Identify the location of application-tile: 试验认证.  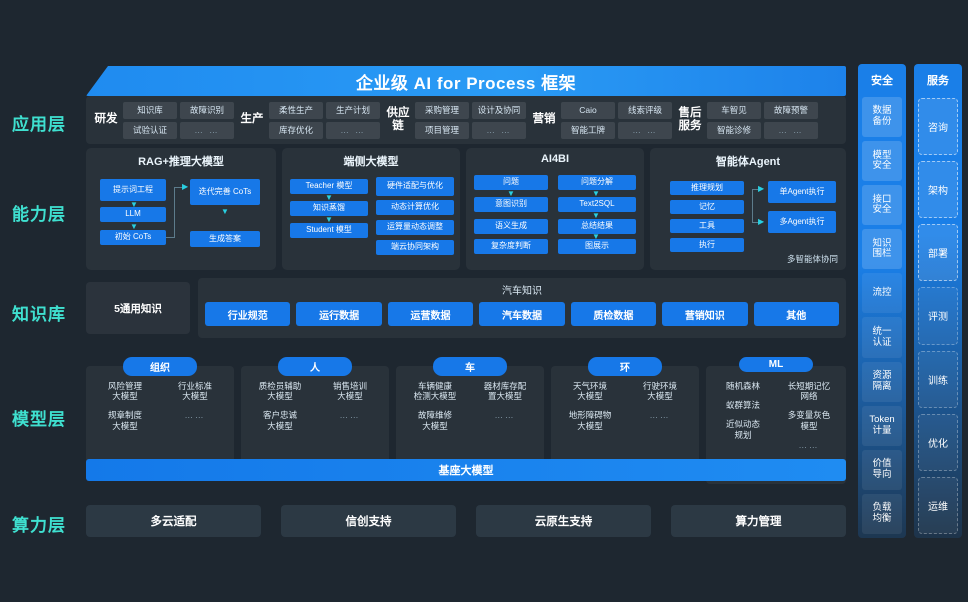
(150, 130).